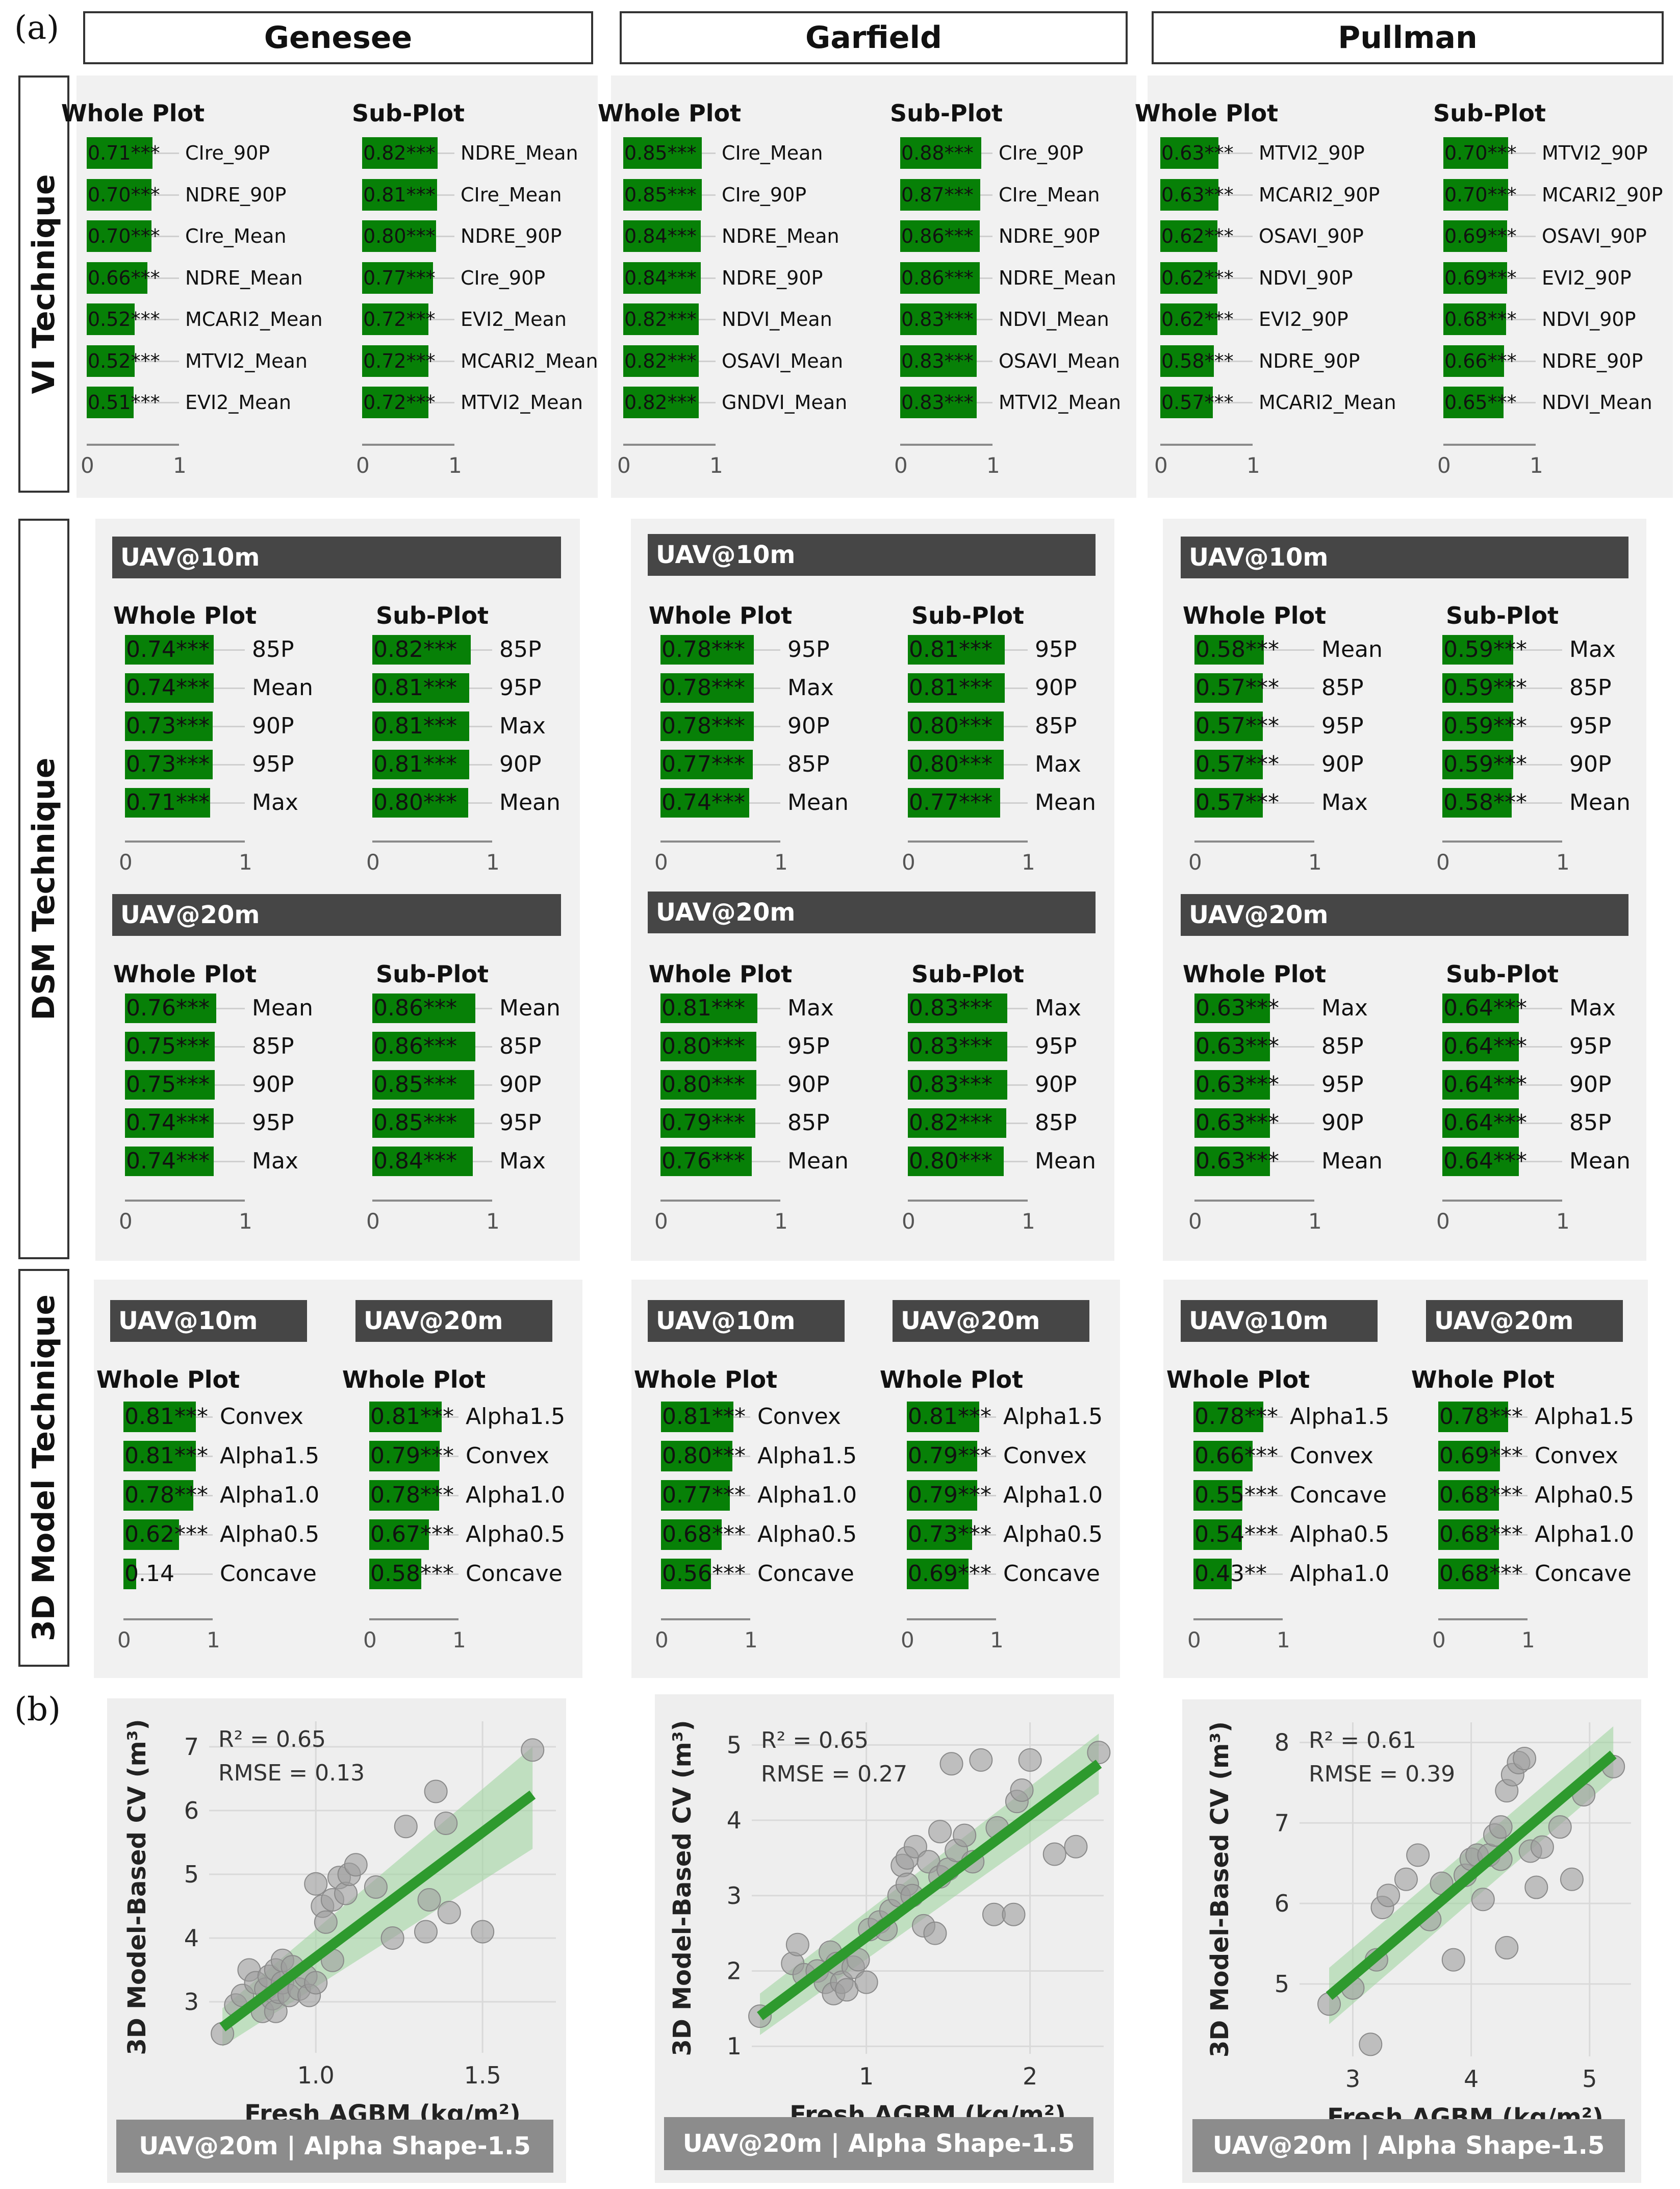 The width and height of the screenshot is (1680, 2189). Describe the element at coordinates (1282, 1823) in the screenshot. I see `y-tick-label: 7` at that location.